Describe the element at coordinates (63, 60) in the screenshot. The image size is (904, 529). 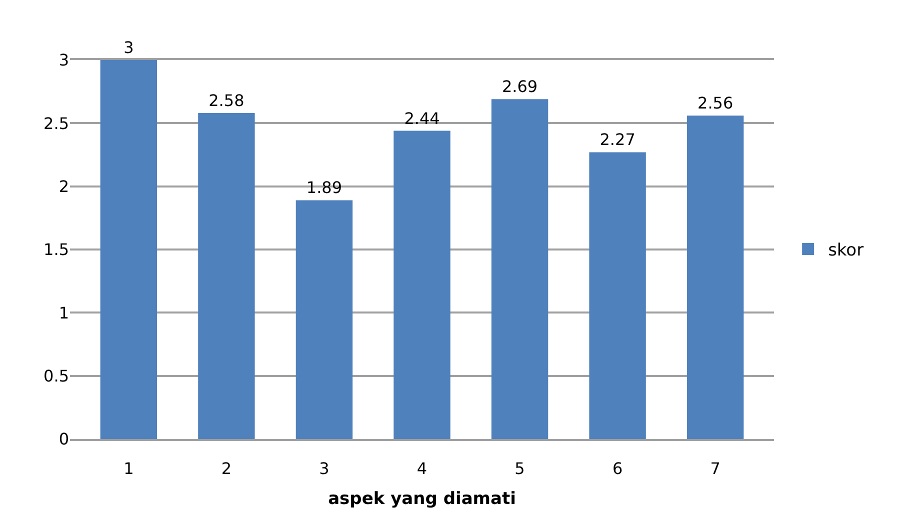
I see `y-tick-label: 3` at that location.